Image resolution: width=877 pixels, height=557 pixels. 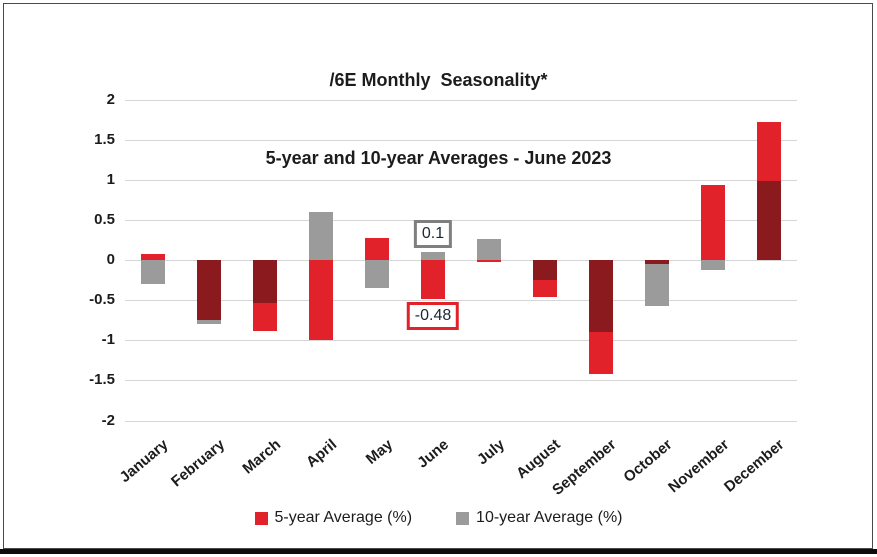 What do you see at coordinates (433, 315) in the screenshot?
I see `bar-value-callout: -0.48` at bounding box center [433, 315].